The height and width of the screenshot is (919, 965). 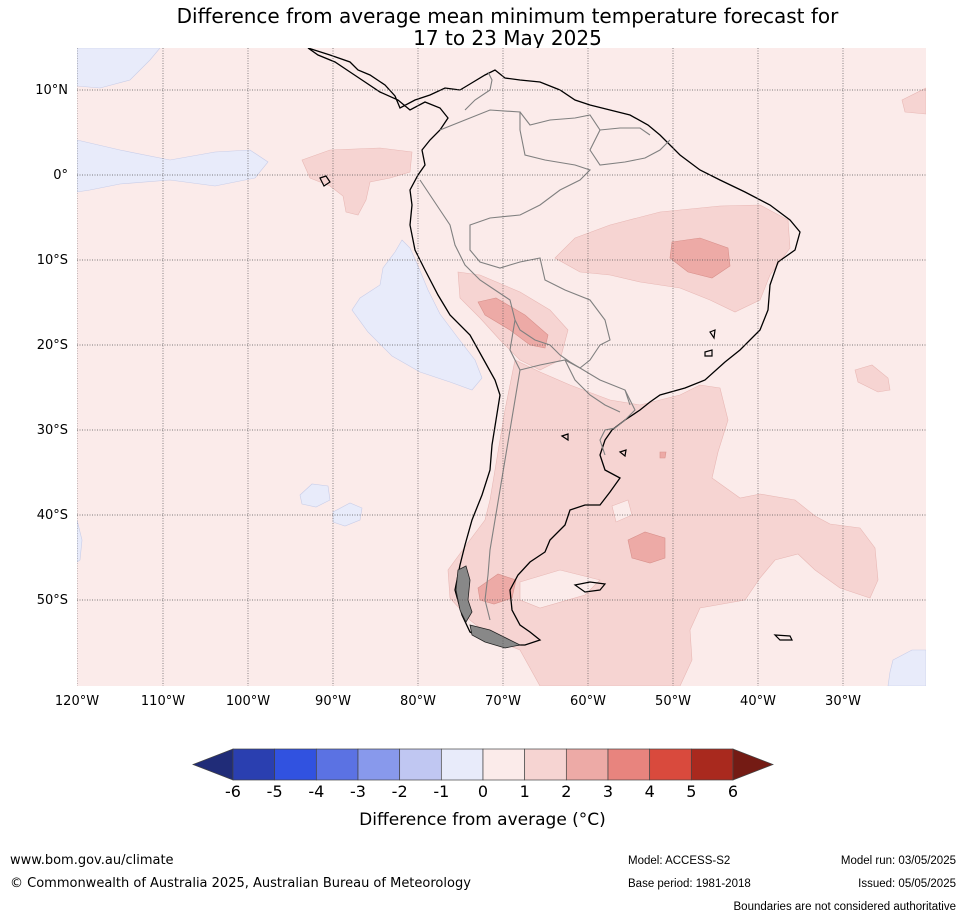 I want to click on base-period: Base period: 1981-2018, so click(x=689, y=884).